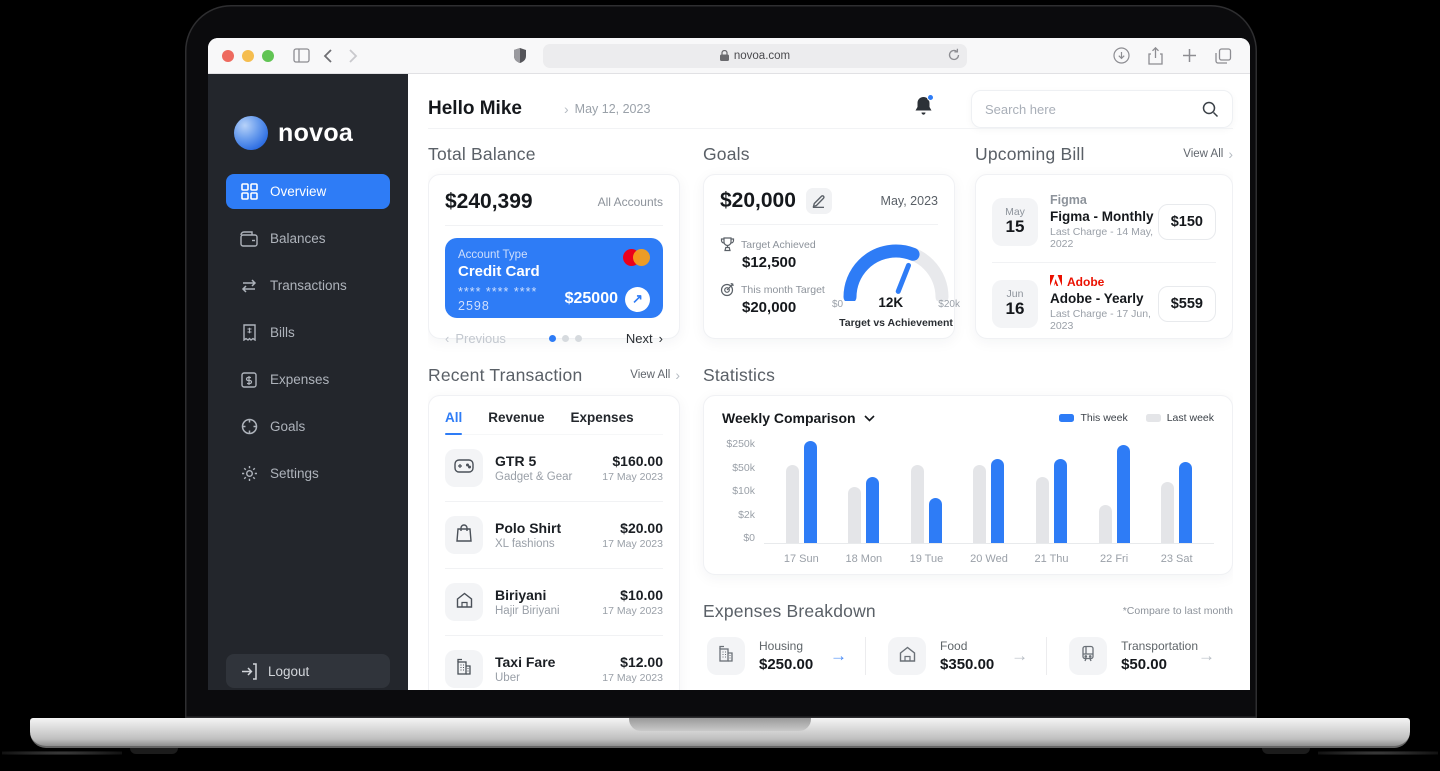  Describe the element at coordinates (1104, 282) in the screenshot. I see `bill-brand: Adobe` at that location.